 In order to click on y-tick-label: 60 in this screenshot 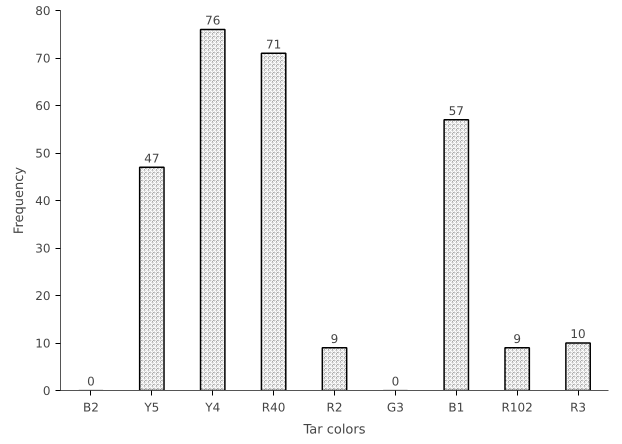, I will do `click(43, 106)`.